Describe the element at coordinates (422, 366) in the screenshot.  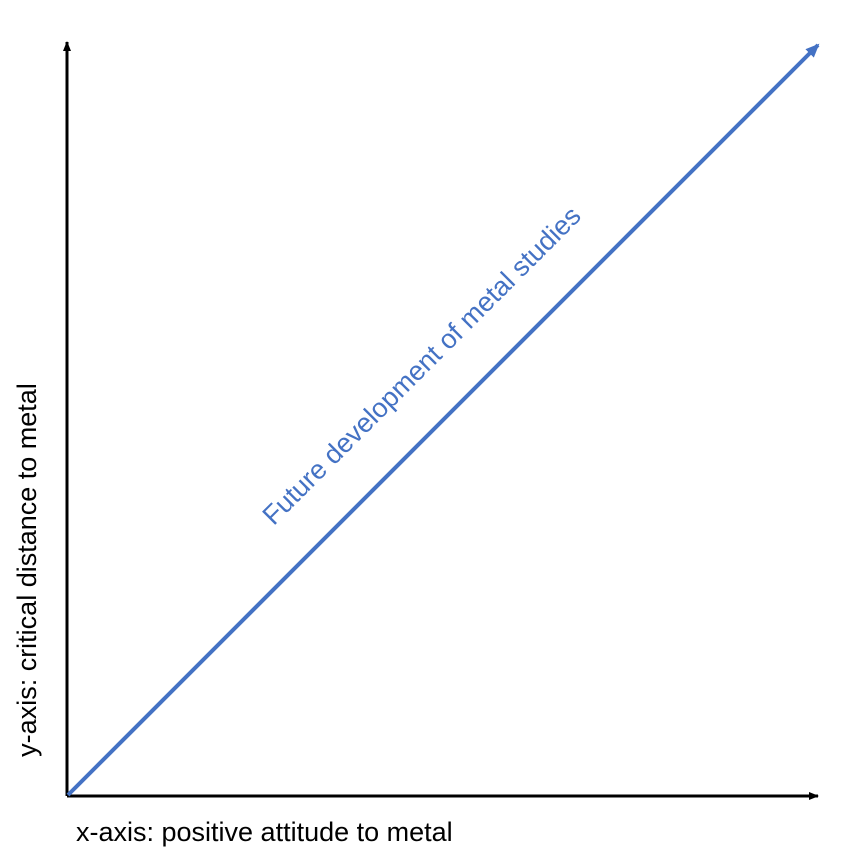
I see `trend-label: Future development of metal studies` at that location.